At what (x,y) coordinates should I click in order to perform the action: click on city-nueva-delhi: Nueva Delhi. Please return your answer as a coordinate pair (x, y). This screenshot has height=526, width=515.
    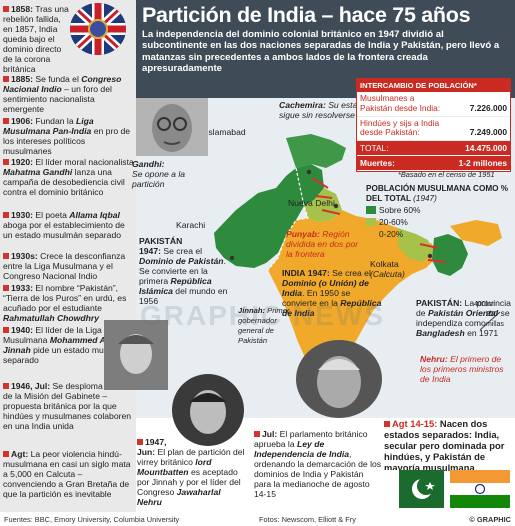
    Looking at the image, I should click on (311, 203).